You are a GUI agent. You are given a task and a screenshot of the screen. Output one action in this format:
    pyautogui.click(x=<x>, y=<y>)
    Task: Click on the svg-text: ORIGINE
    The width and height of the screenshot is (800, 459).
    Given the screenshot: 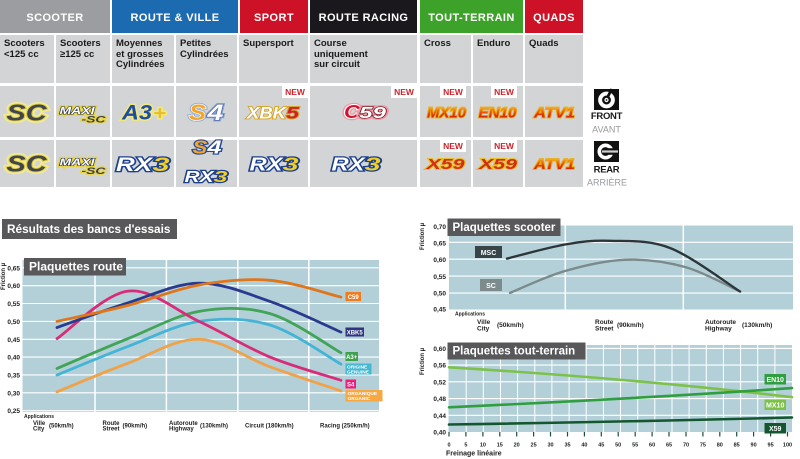 What is the action you would take?
    pyautogui.click(x=357, y=367)
    